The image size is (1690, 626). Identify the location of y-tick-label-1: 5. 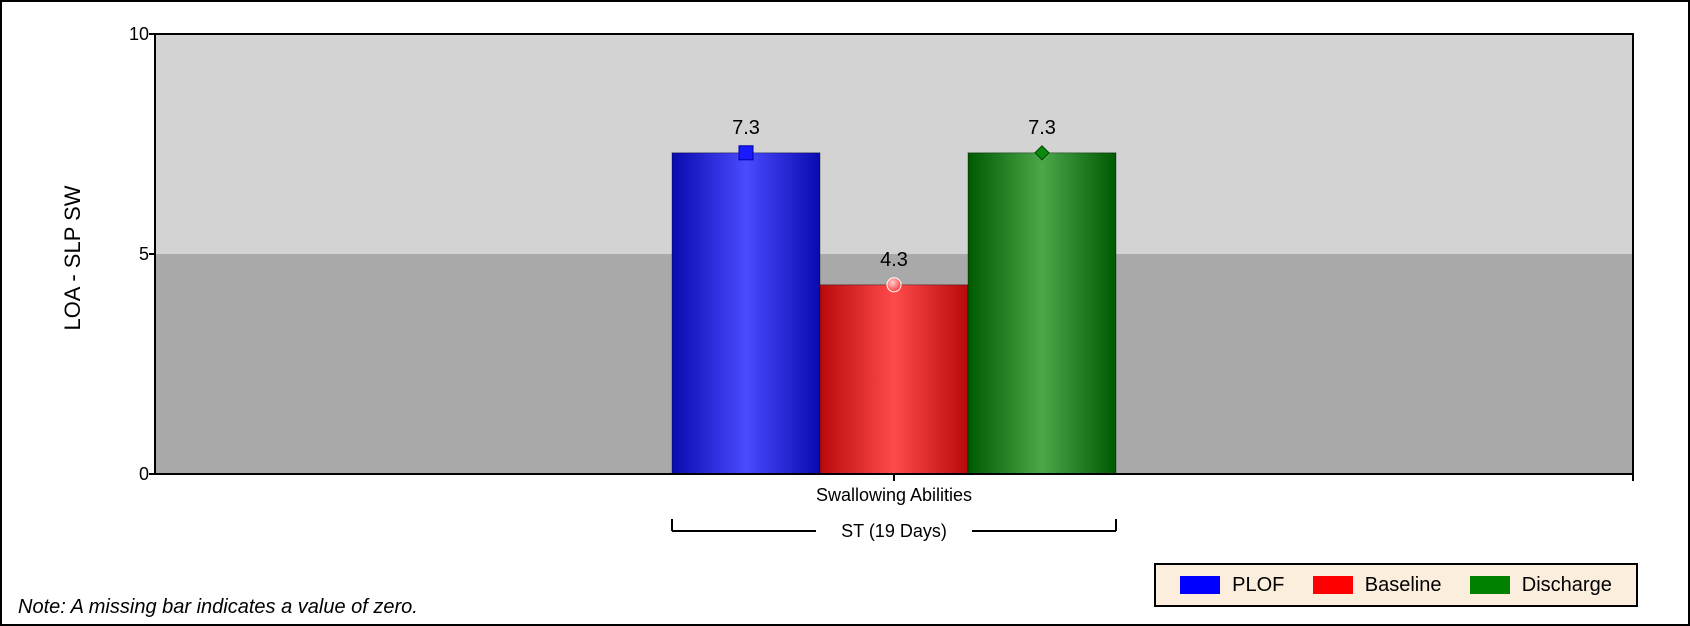
(144, 254).